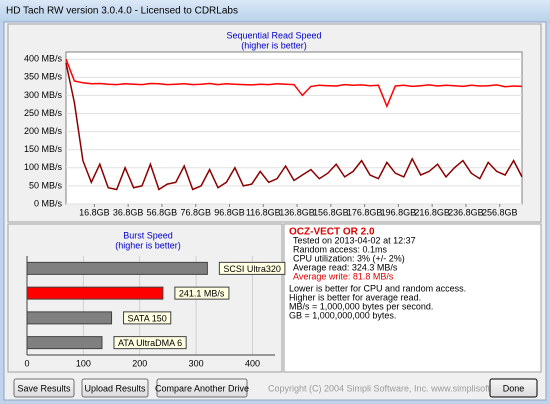  I want to click on button-label: Save Results, so click(44, 388).